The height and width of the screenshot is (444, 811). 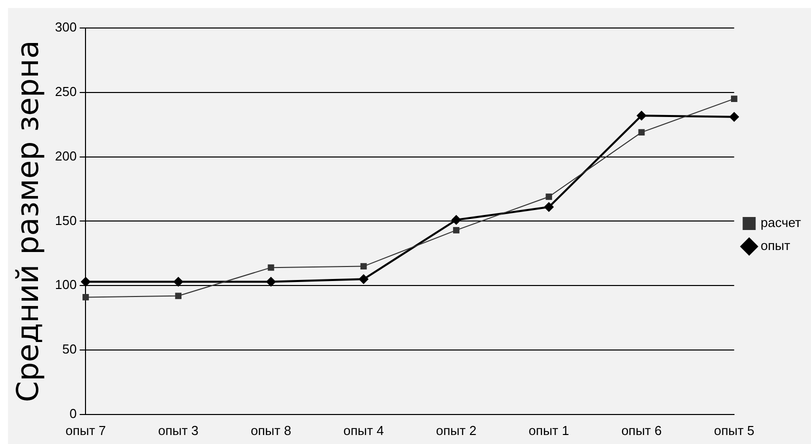 What do you see at coordinates (641, 430) in the screenshot?
I see `x-tick-label: опыт 6` at bounding box center [641, 430].